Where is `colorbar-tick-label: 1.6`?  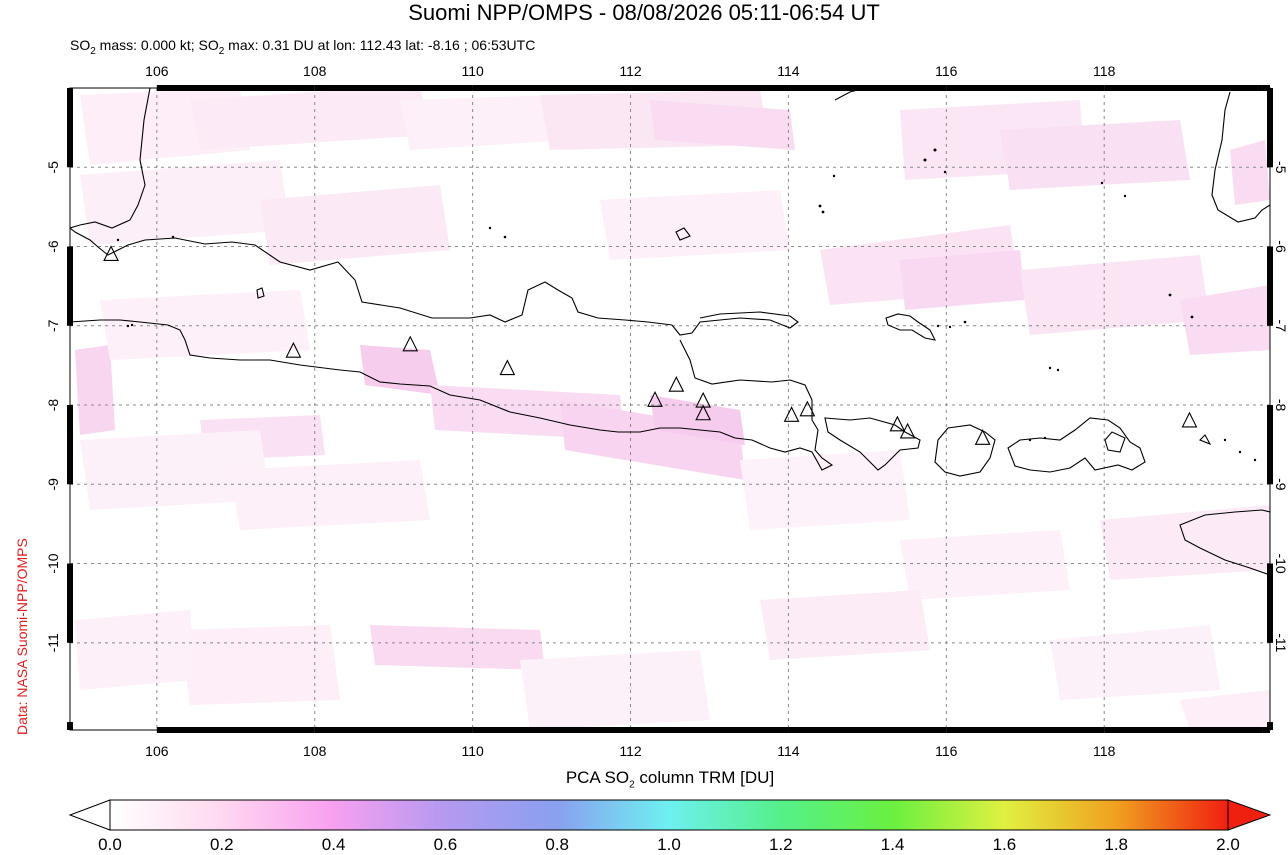 colorbar-tick-label: 1.6 is located at coordinates (1004, 844).